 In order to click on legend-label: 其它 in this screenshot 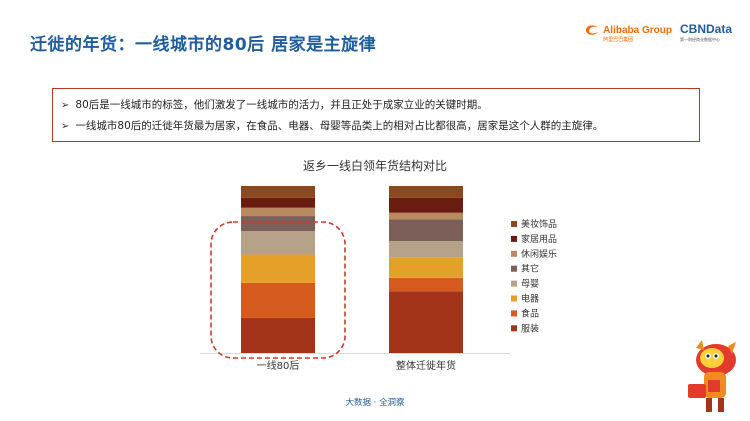, I will do `click(530, 269)`.